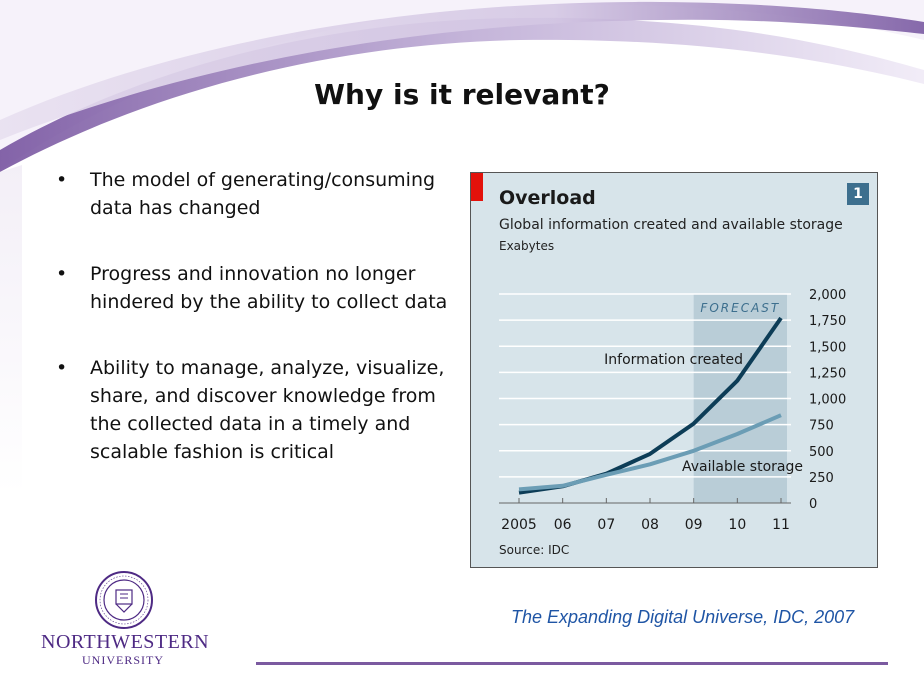 Image resolution: width=924 pixels, height=687 pixels. I want to click on x-tick-label: 08, so click(650, 525).